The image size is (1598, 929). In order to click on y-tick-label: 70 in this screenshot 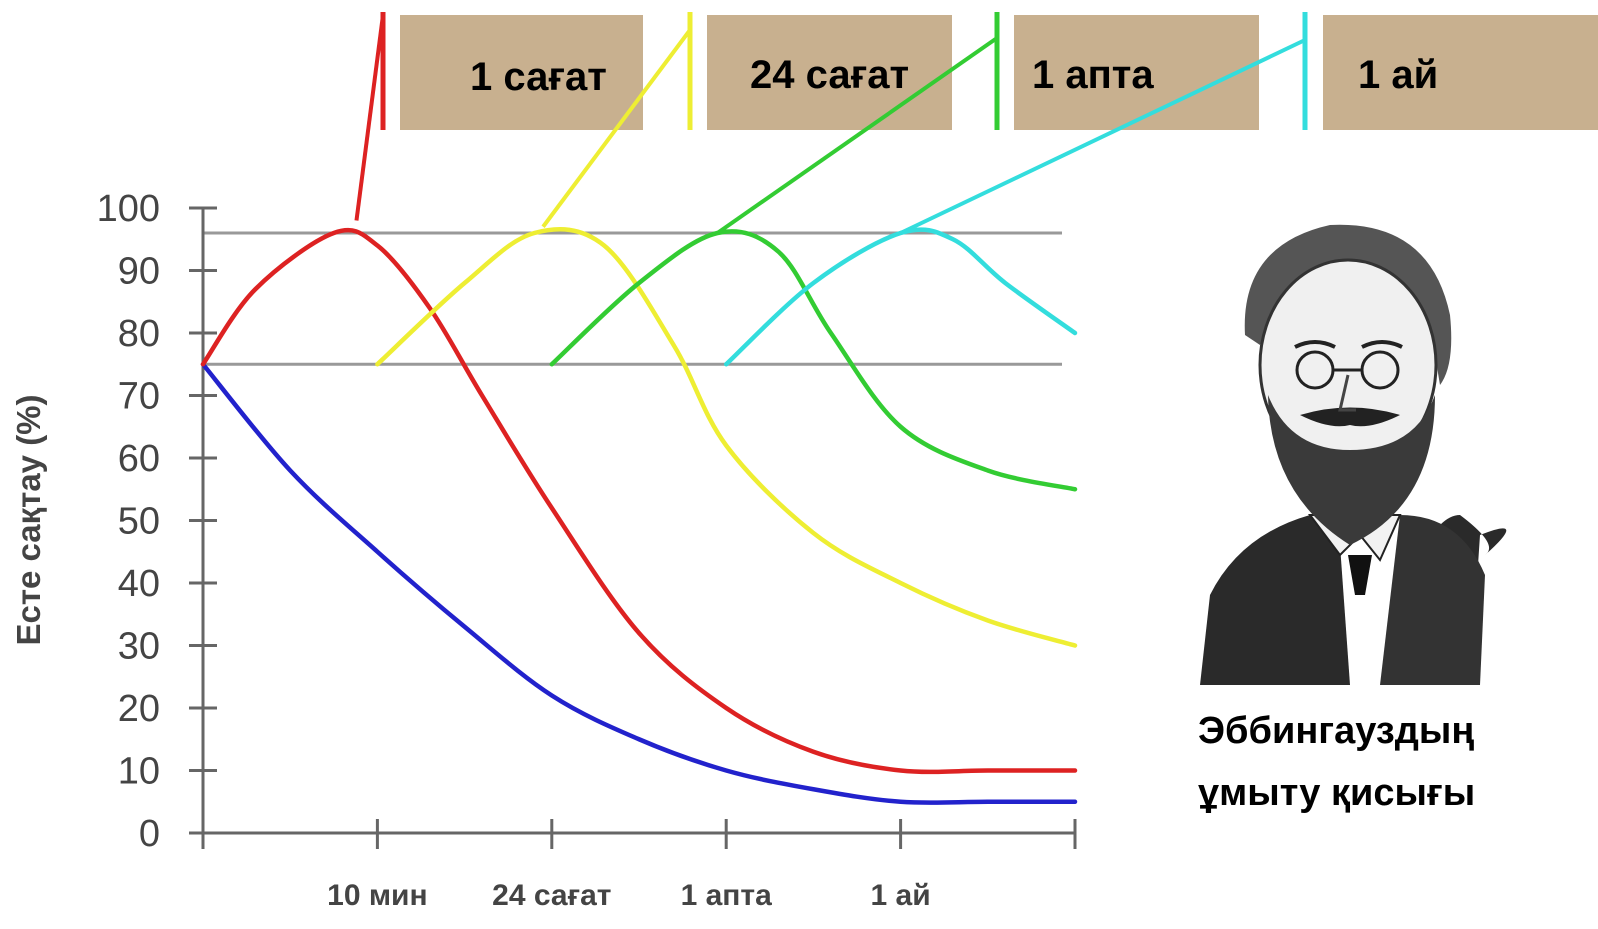, I will do `click(139, 397)`.